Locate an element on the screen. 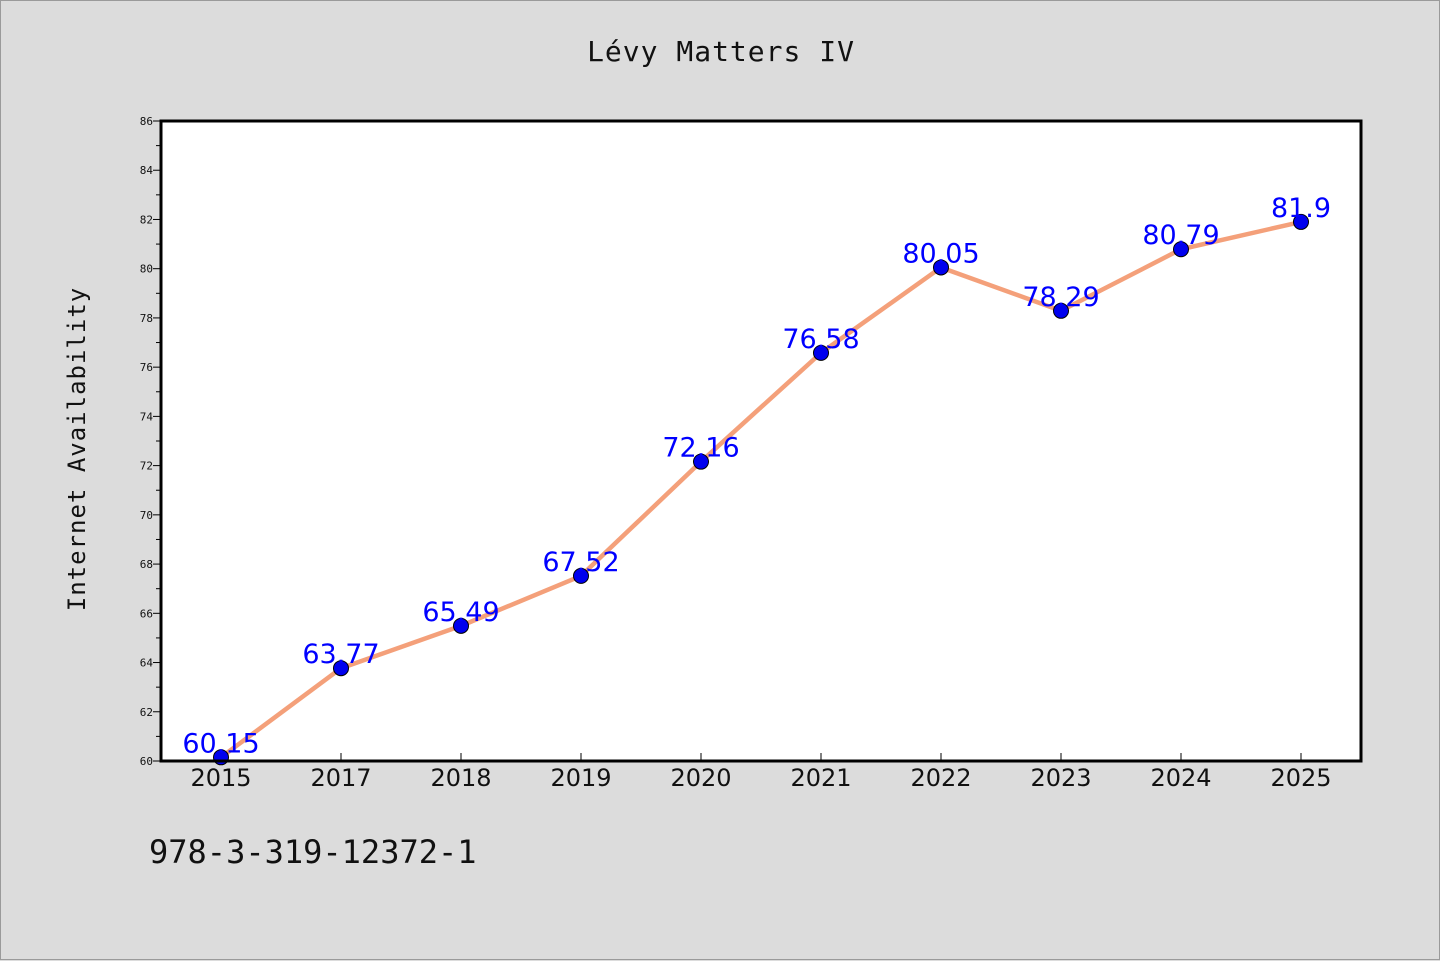  y-tick-label: 68 is located at coordinates (146, 564).